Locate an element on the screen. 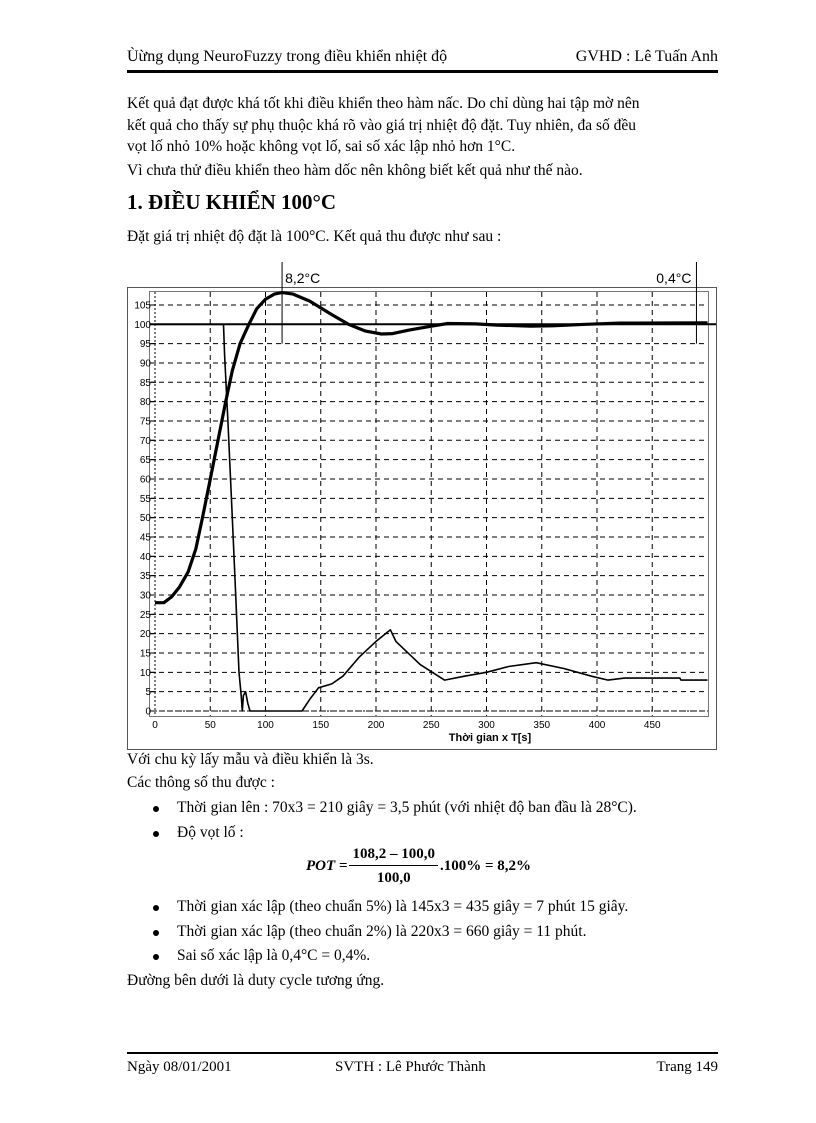 The image size is (816, 1123). bullet-steady-error: Sai số xác lập là 0,4°C = 0,4%. is located at coordinates (260, 956).